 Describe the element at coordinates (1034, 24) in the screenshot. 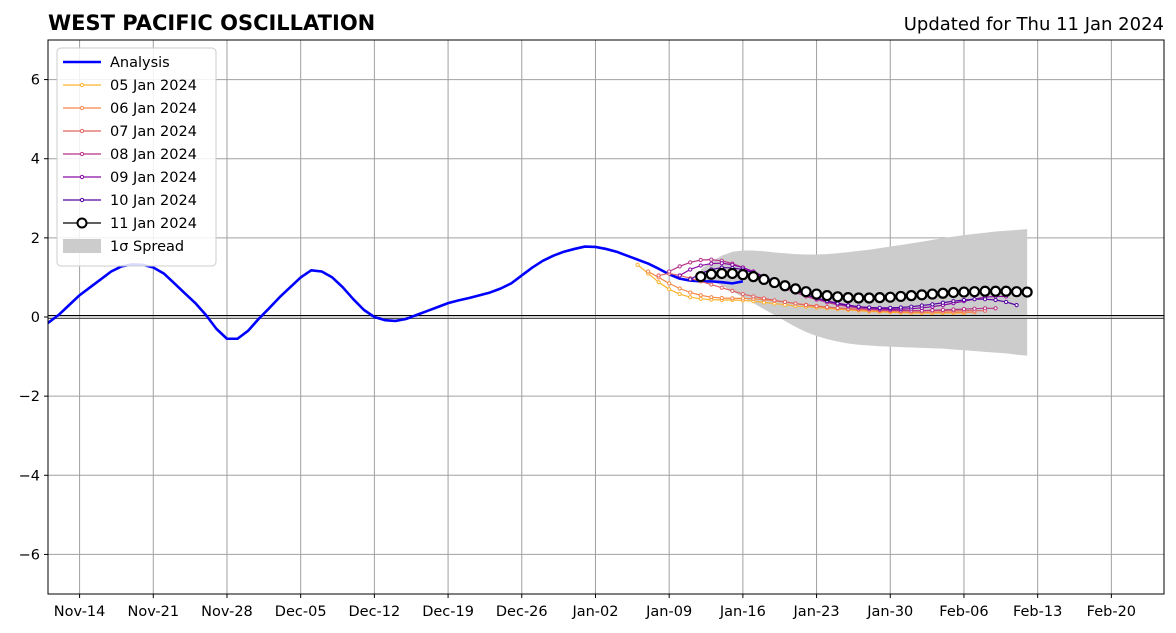

I see `chart-subtitle: Updated for Thu 11 Jan 2024` at that location.